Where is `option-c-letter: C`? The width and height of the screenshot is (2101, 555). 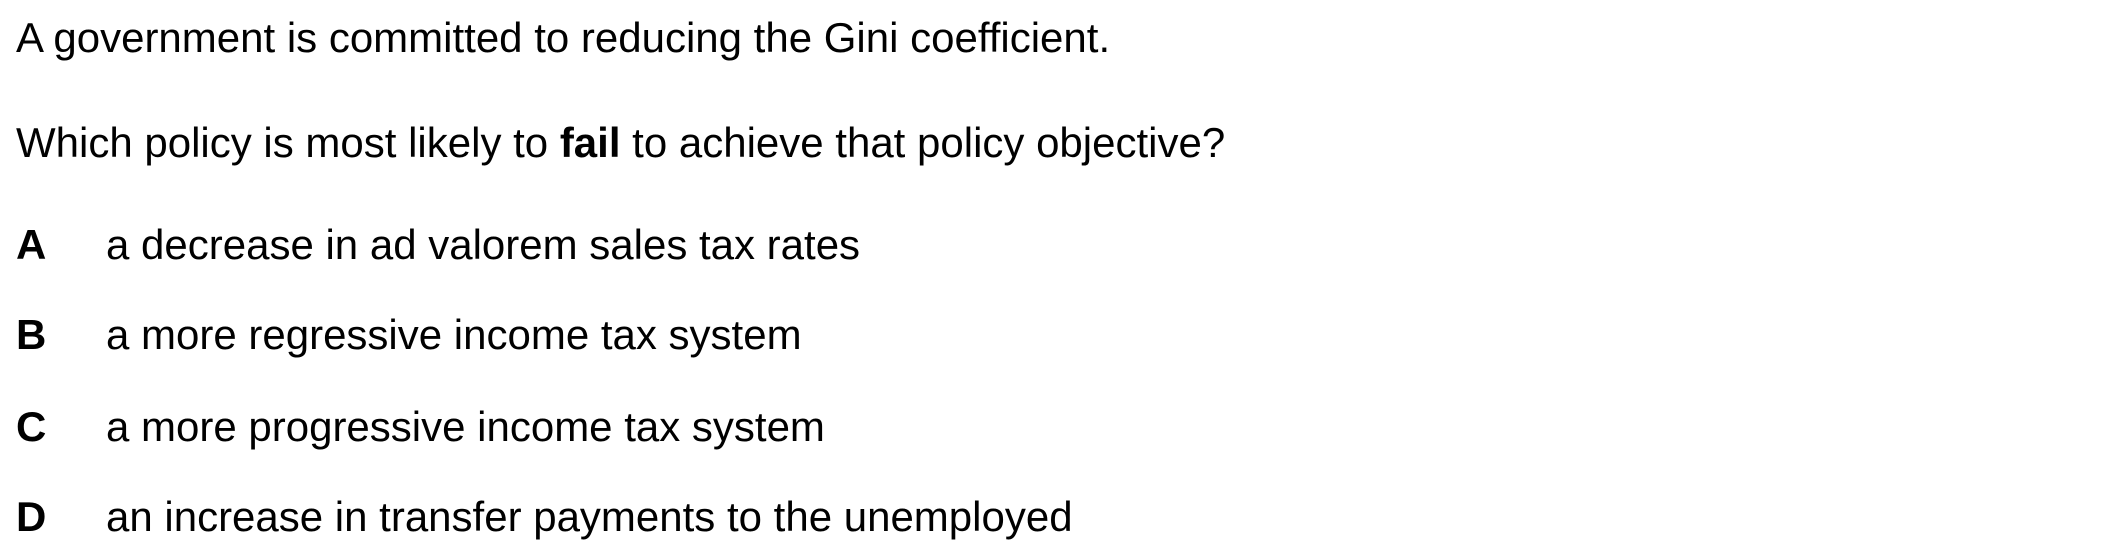 option-c-letter: C is located at coordinates (31, 426).